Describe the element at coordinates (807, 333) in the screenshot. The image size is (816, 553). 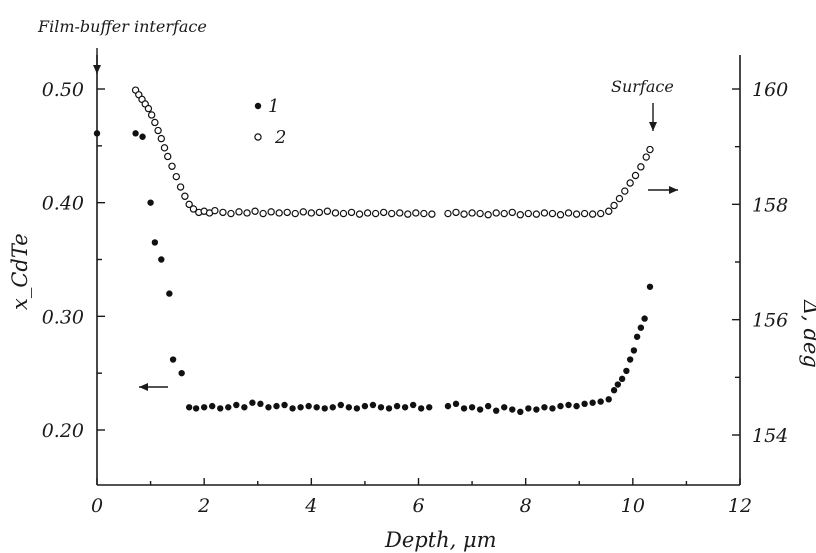
I see `y-axis-title-right: Δ, deg` at that location.